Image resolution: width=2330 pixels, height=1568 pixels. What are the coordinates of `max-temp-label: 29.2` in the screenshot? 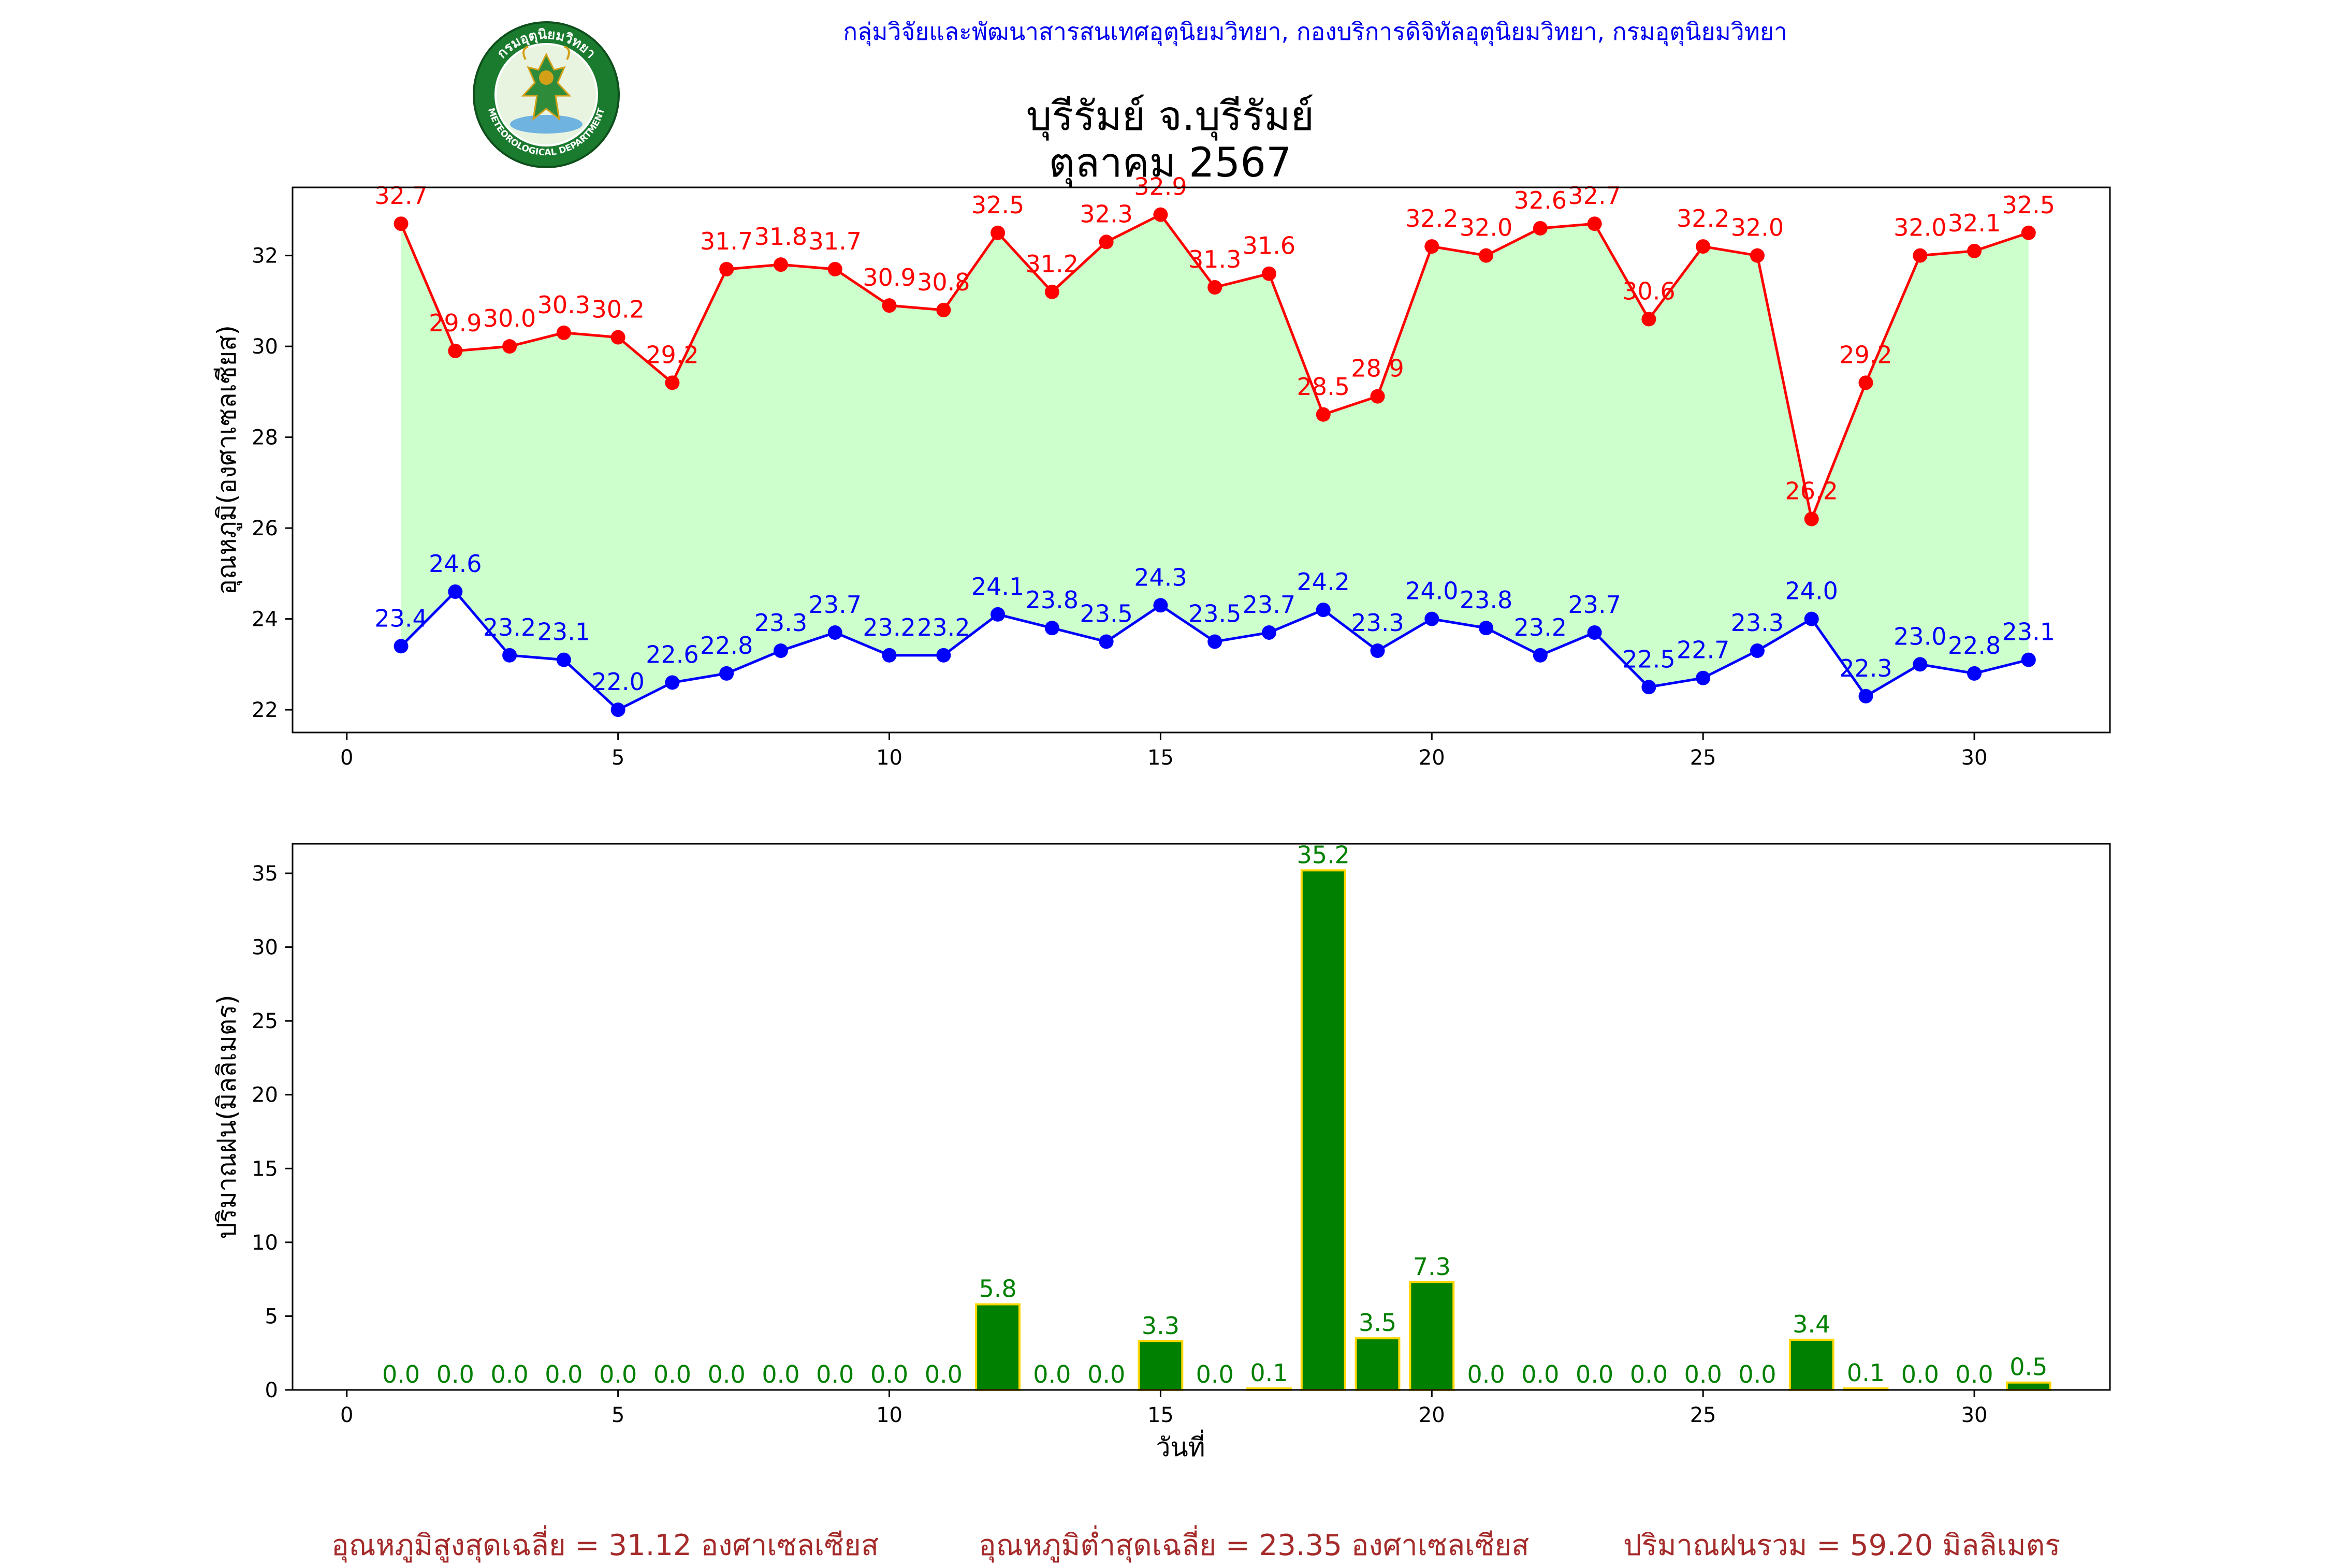 It's located at (672, 355).